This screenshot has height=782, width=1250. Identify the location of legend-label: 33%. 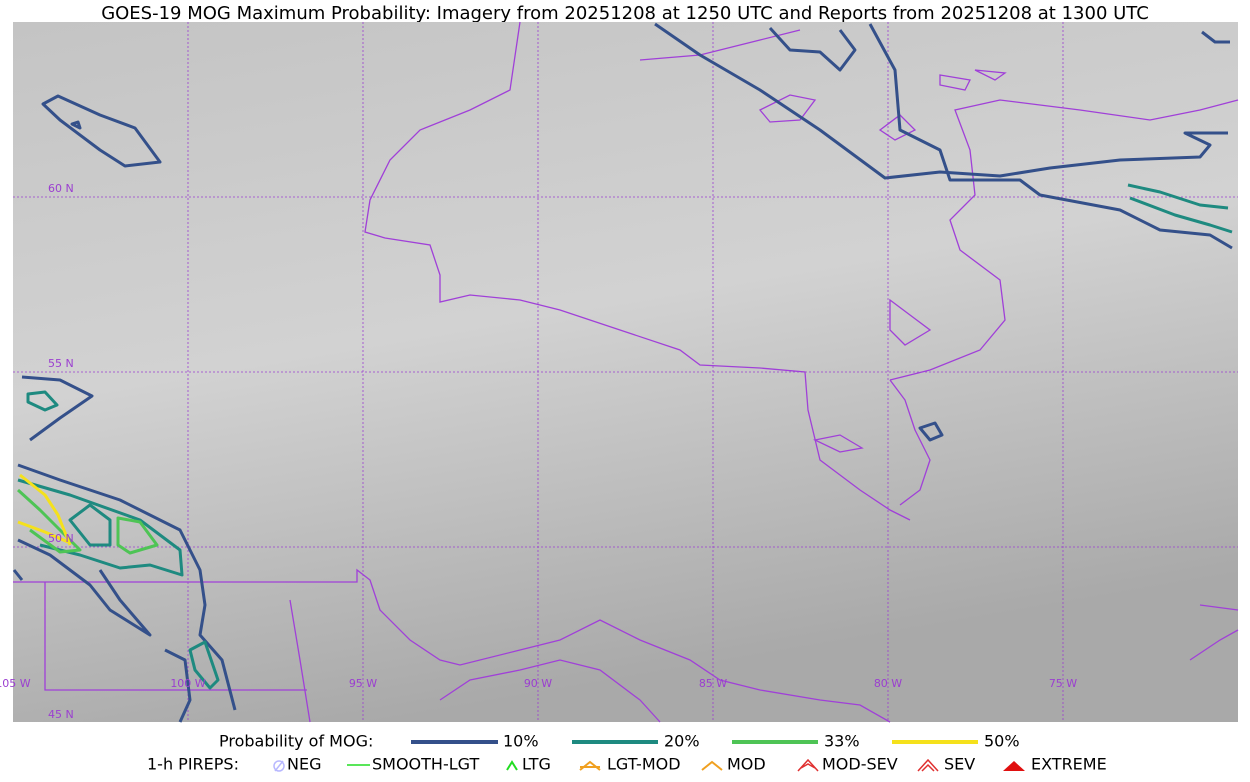
(842, 741).